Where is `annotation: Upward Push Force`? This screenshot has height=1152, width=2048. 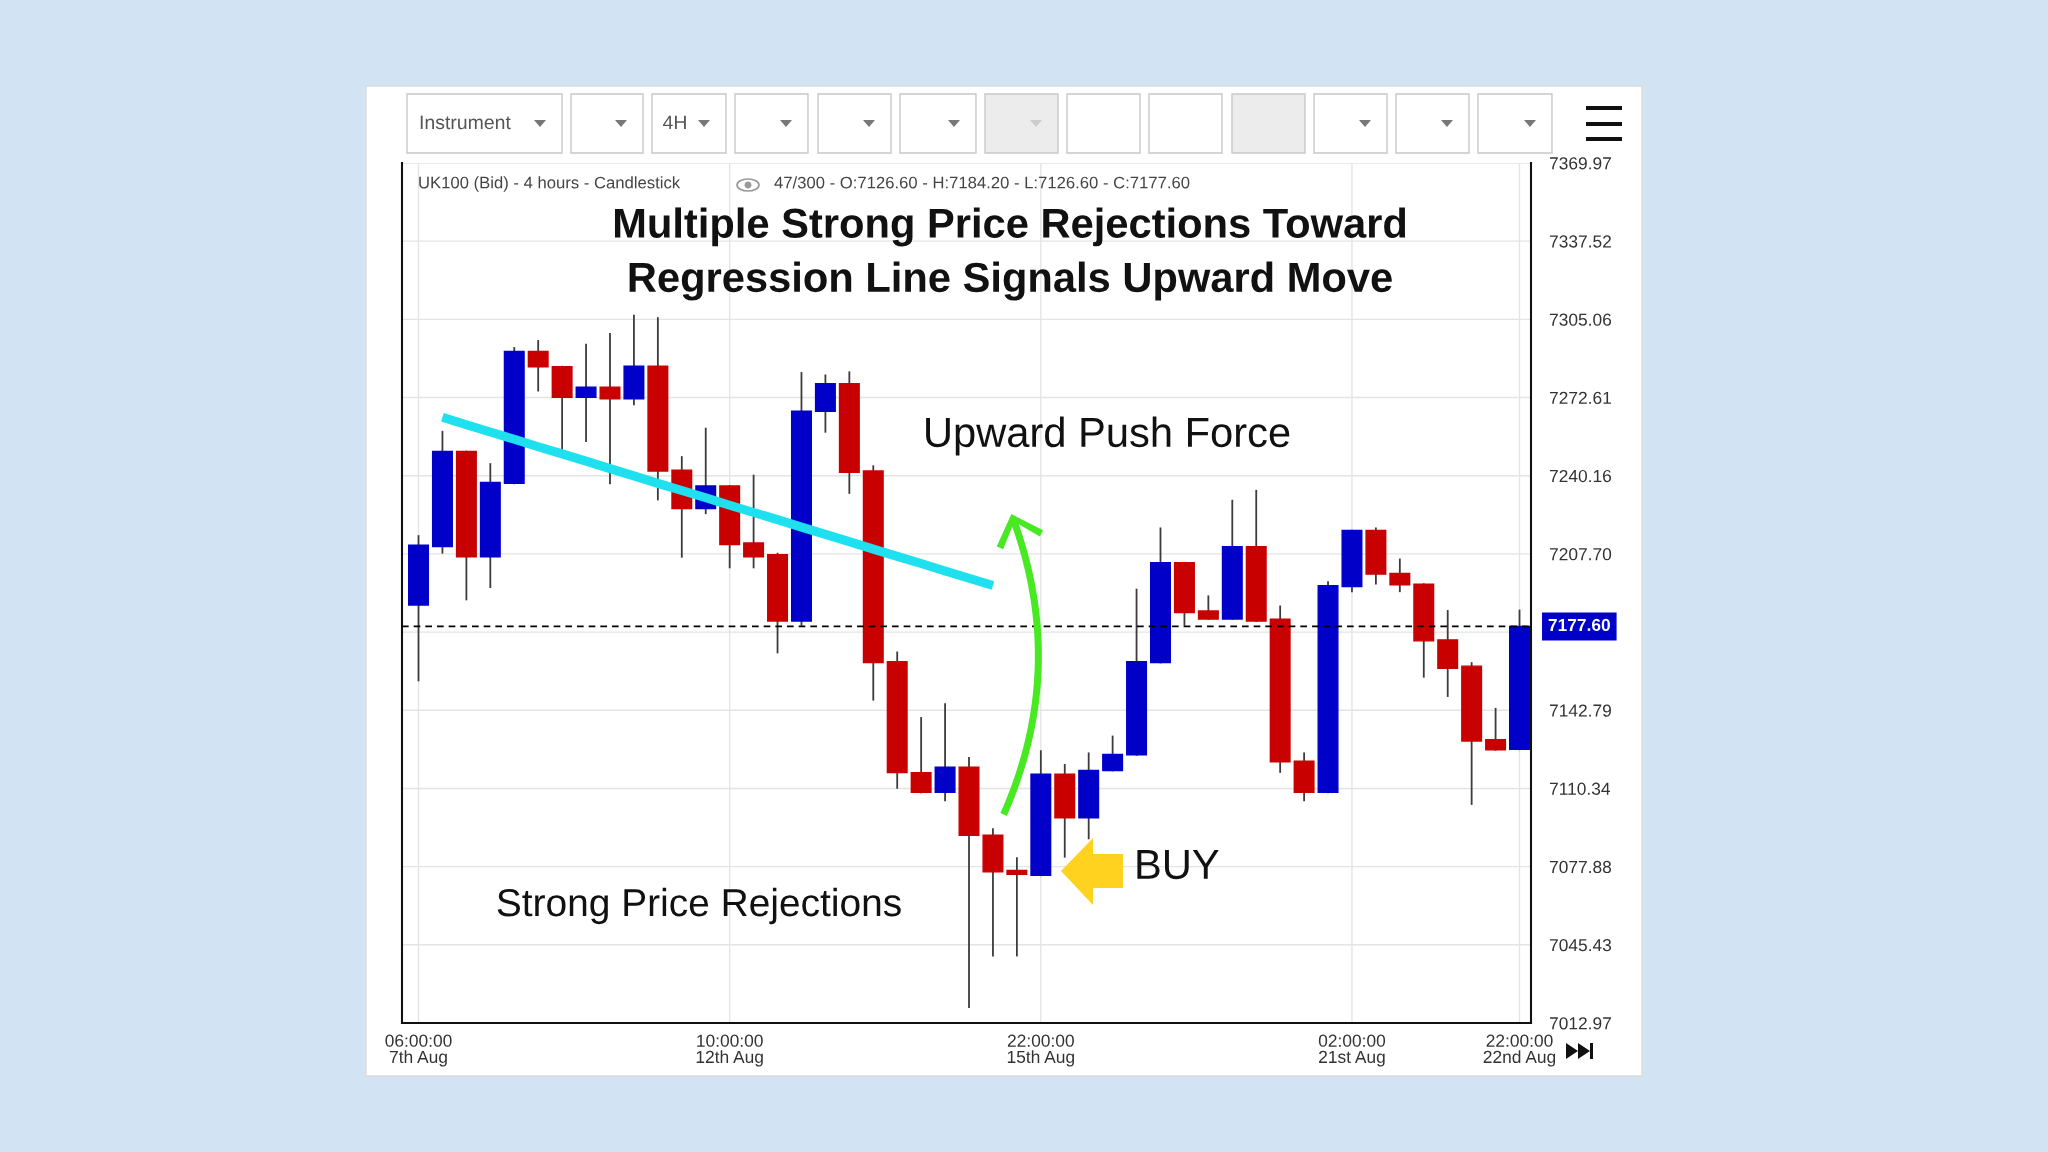
annotation: Upward Push Force is located at coordinates (1108, 436).